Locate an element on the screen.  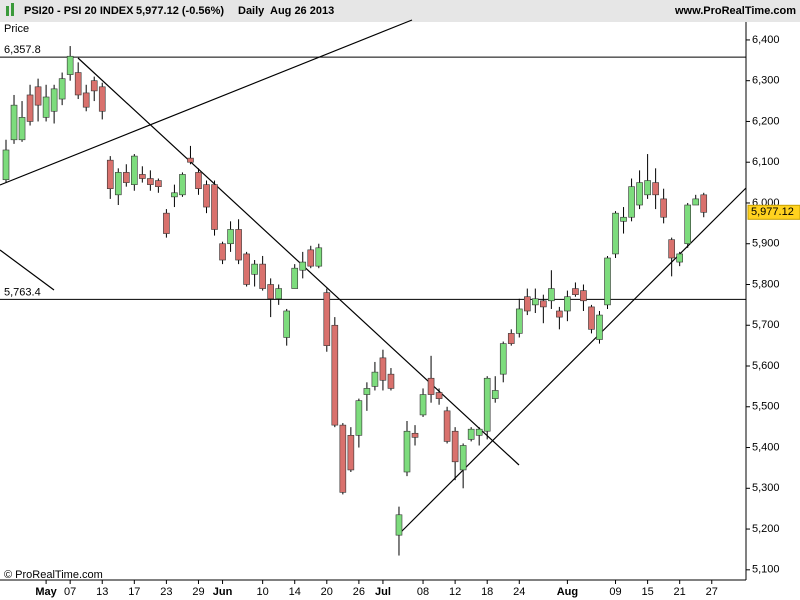
y-tick-label: 5,400 is located at coordinates (766, 447).